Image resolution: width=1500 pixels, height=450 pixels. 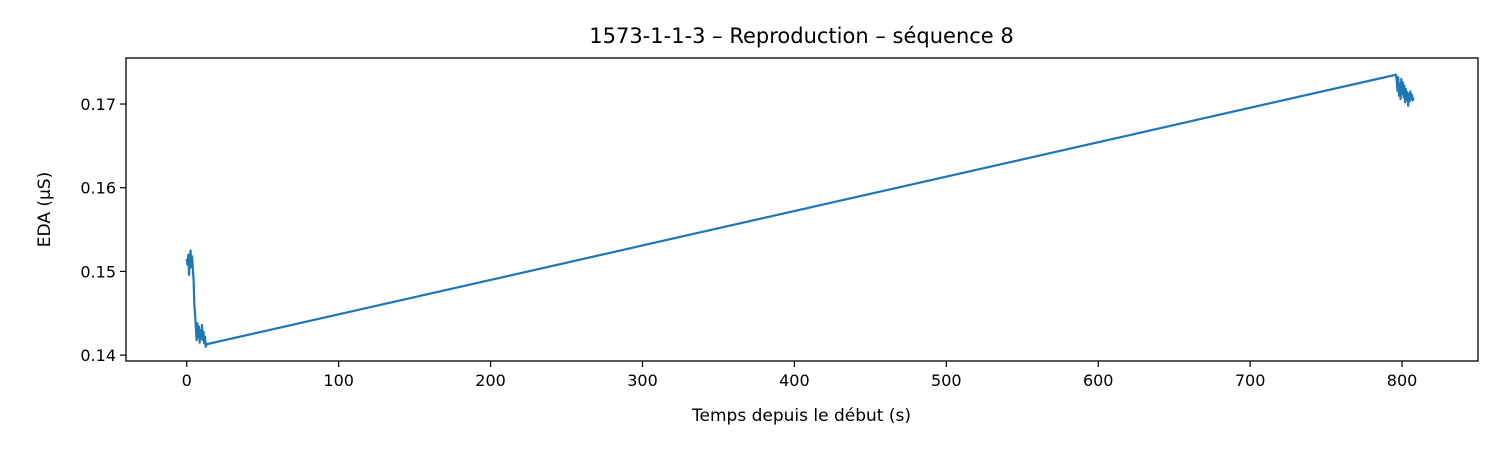 I want to click on x-tick-label: 800, so click(x=1402, y=380).